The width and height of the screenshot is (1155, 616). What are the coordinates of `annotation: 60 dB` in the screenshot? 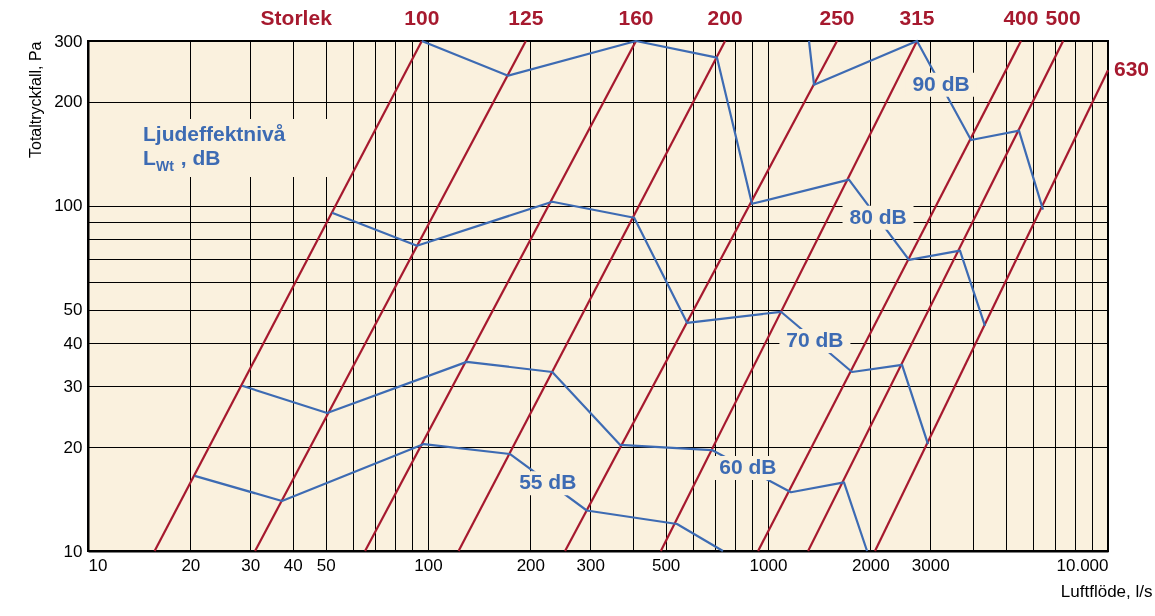 It's located at (748, 466).